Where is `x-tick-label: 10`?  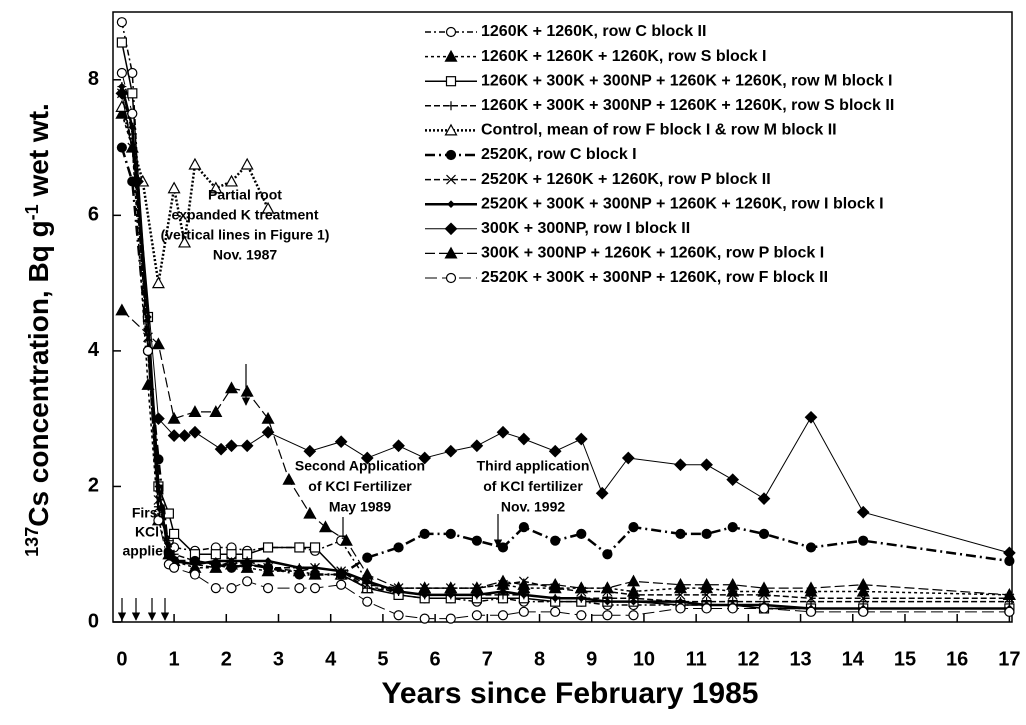
x-tick-label: 10 is located at coordinates (644, 659).